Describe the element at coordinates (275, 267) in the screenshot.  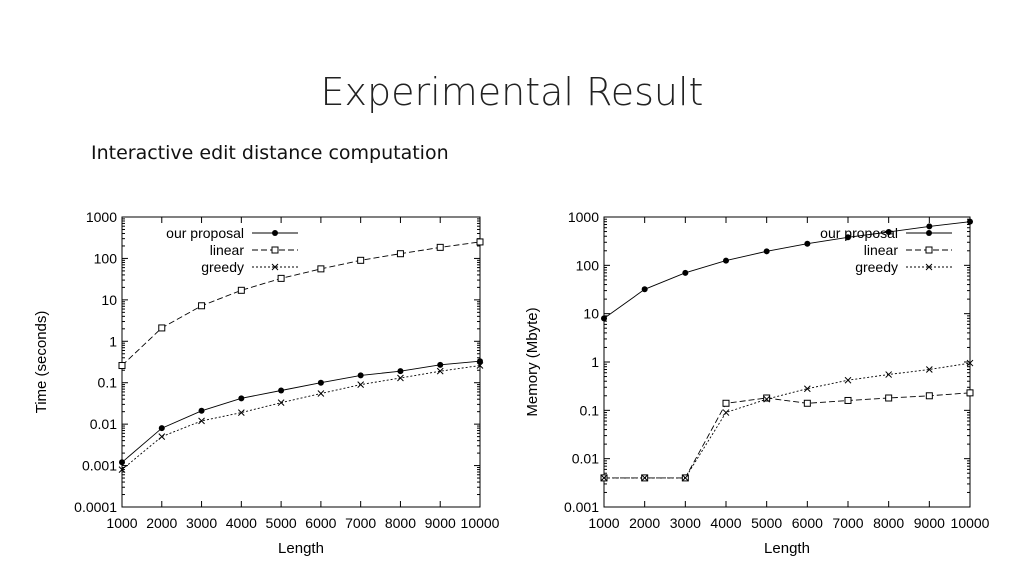
I see `legend-marker-greedy` at that location.